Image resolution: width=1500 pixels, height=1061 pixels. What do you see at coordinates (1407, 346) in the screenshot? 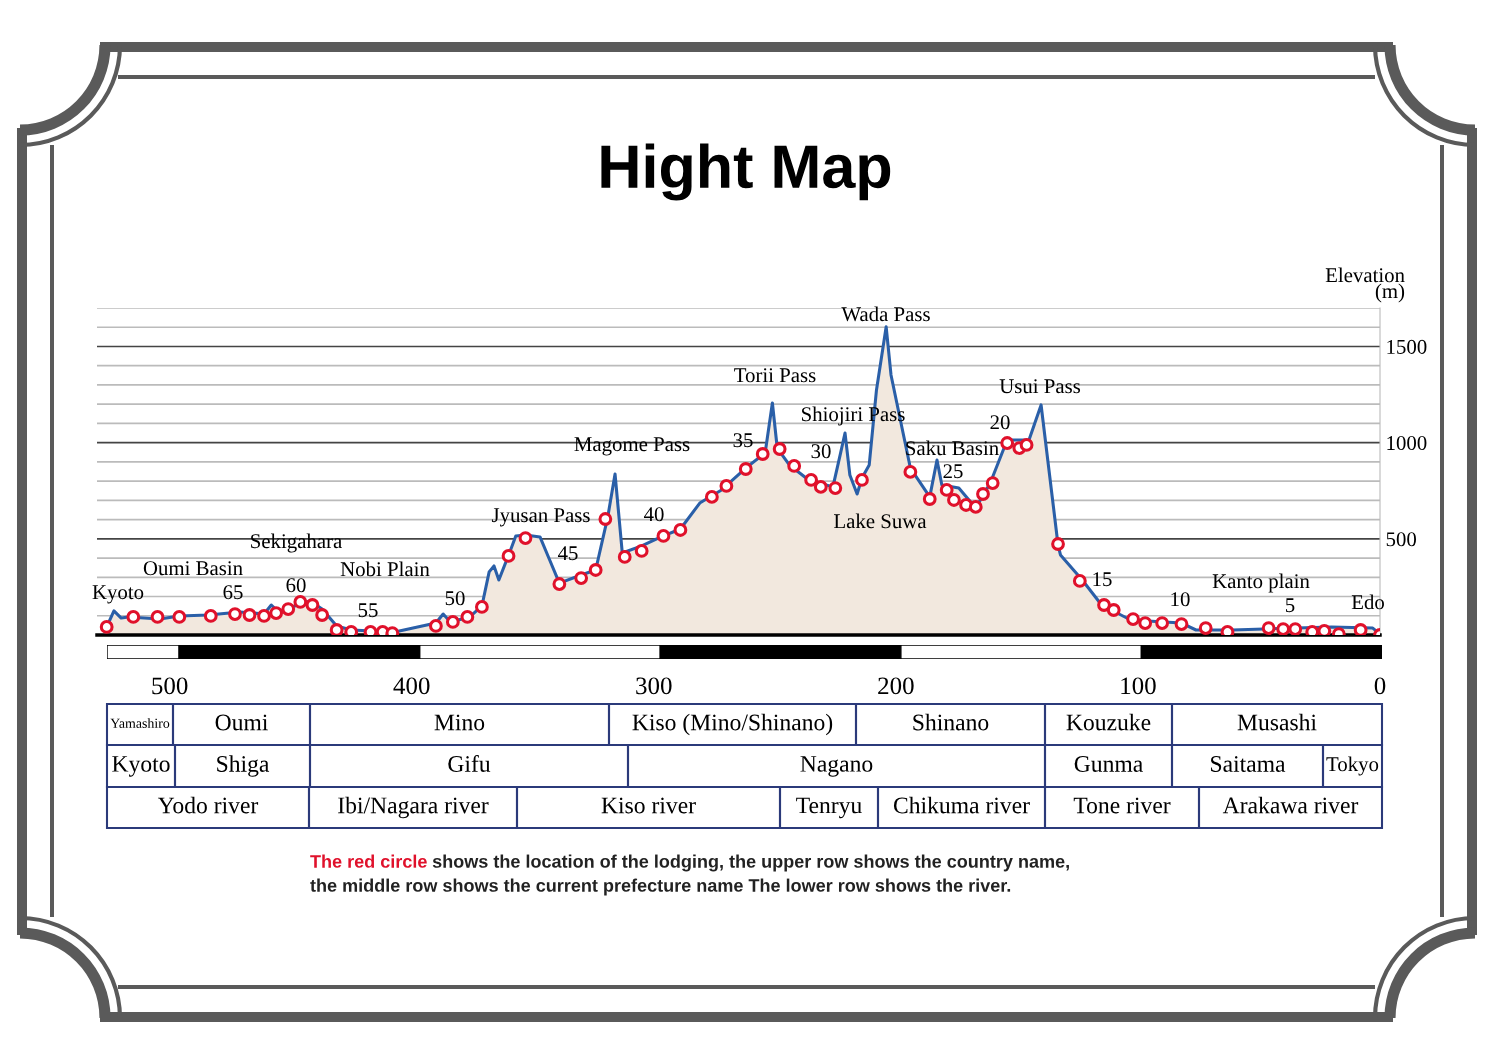
I see `y-tick-label: 1500` at bounding box center [1407, 346].